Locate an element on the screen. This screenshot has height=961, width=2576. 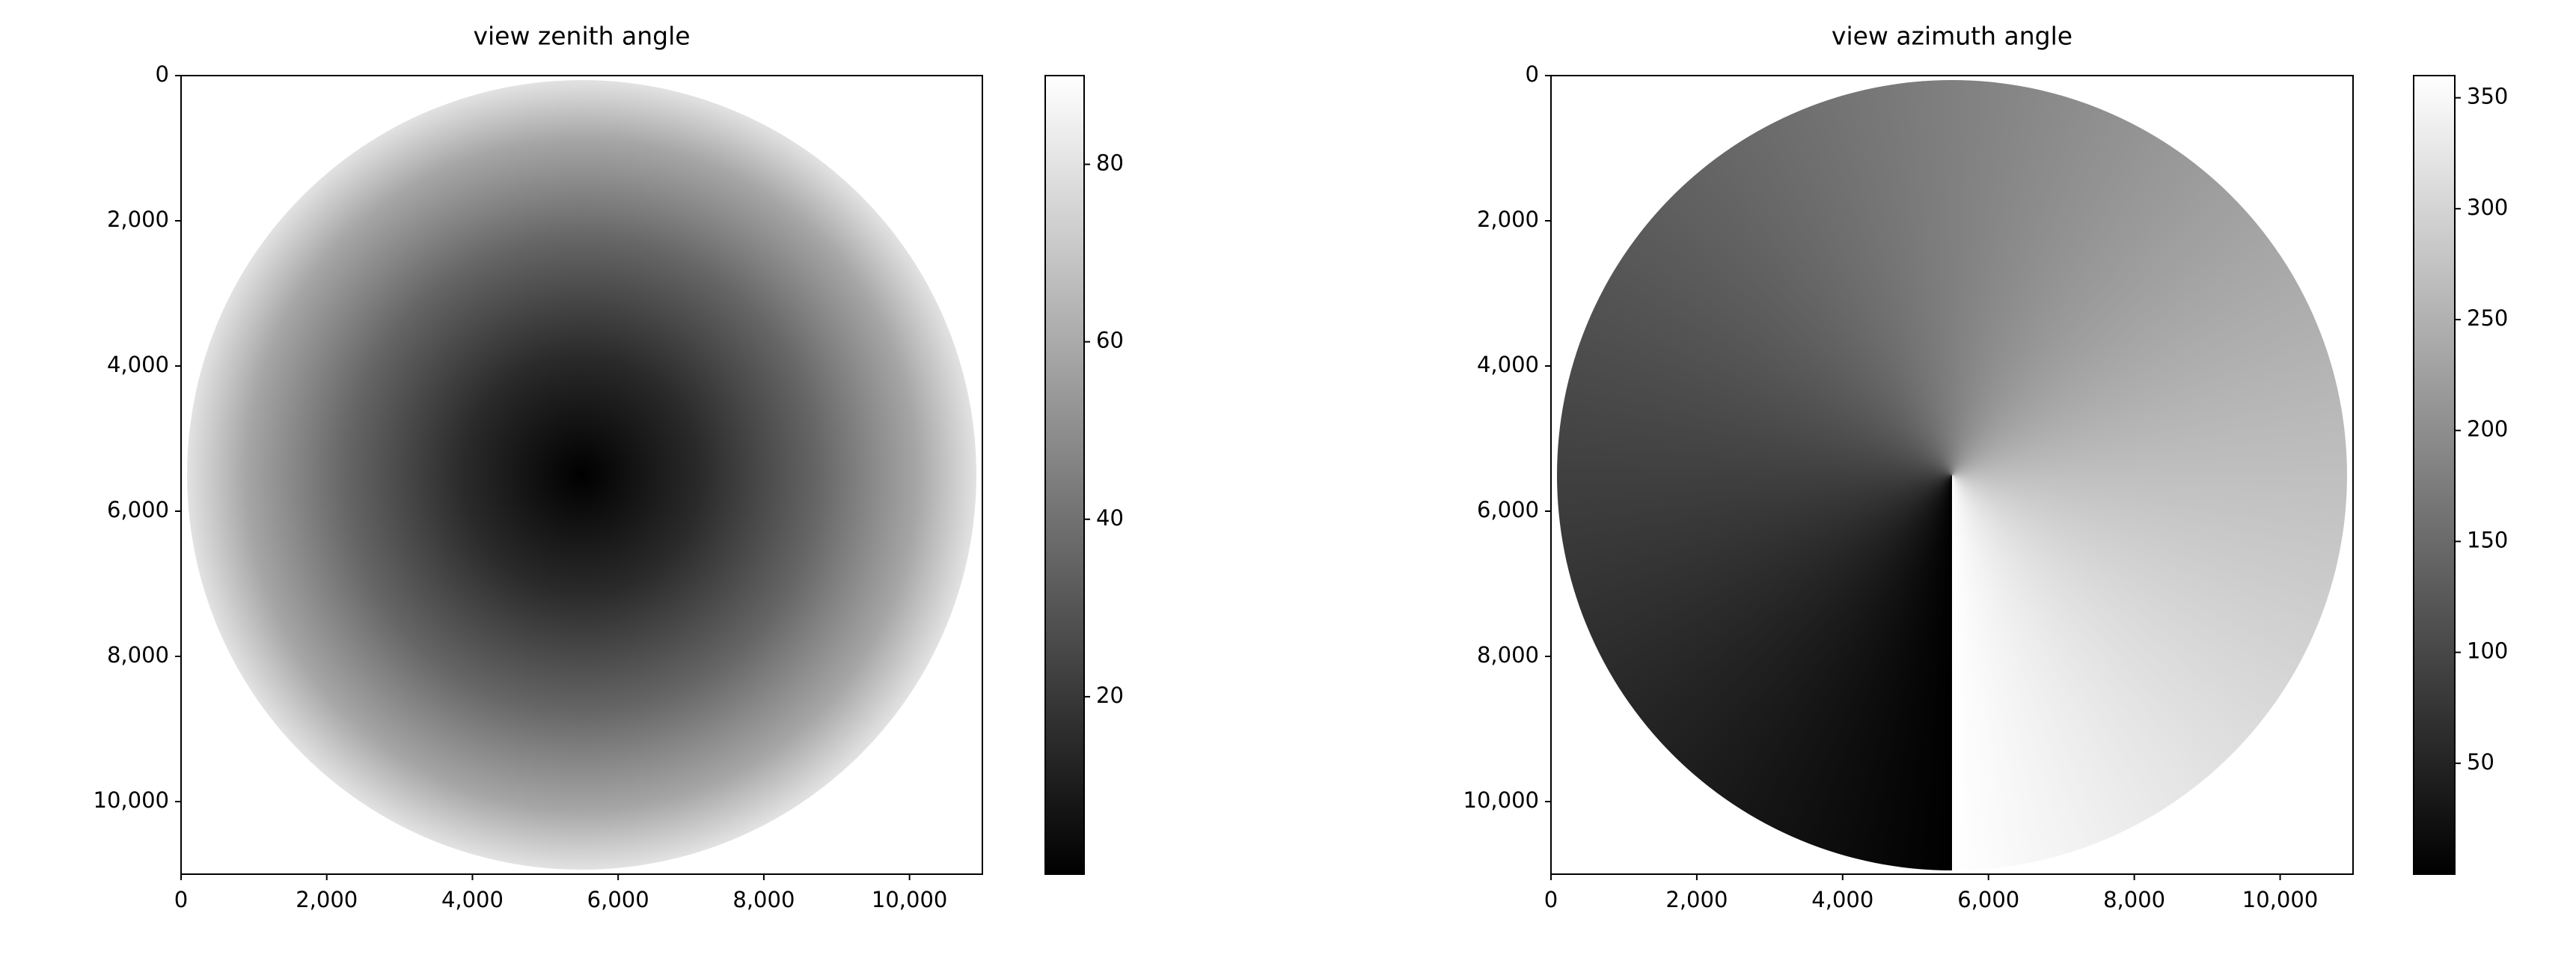
colorbar-tick-label: 50 is located at coordinates (2480, 762).